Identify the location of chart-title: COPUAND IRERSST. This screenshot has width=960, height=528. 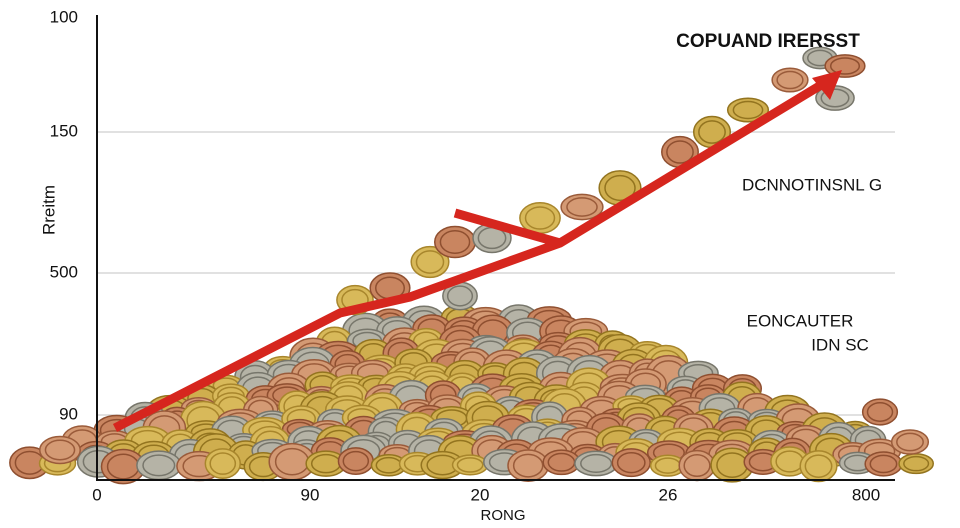
(768, 41).